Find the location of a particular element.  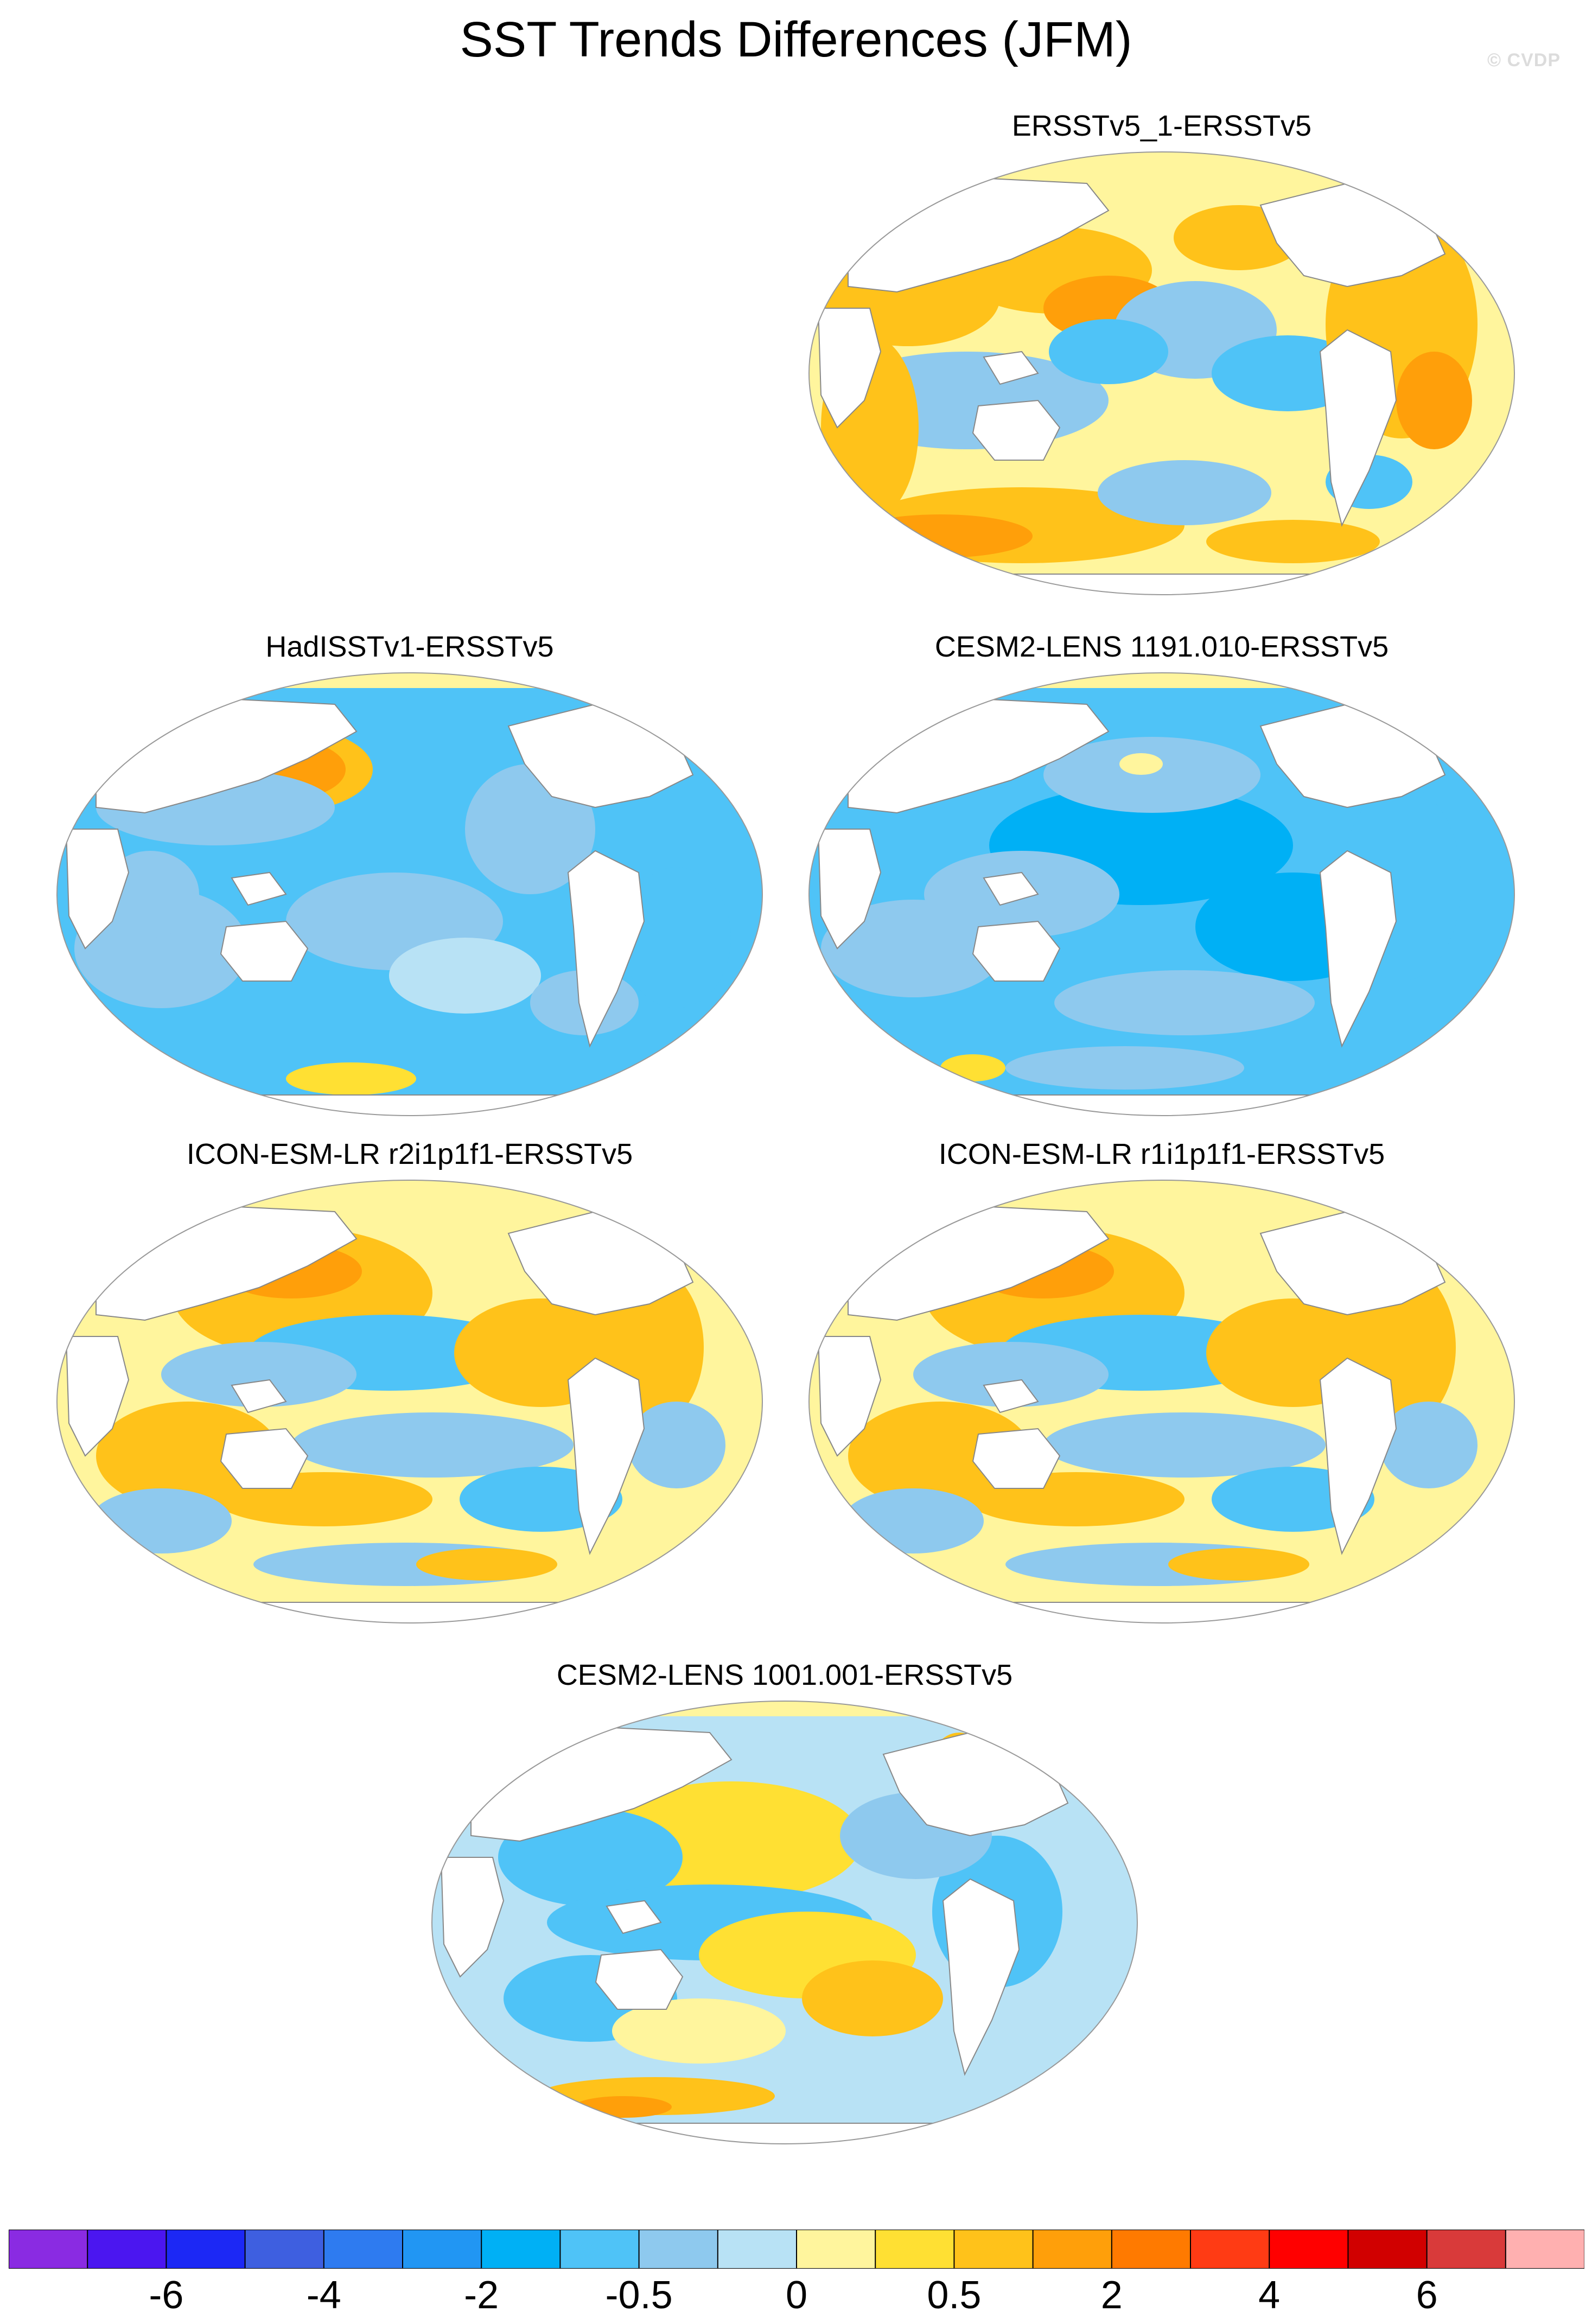

colorbar is located at coordinates (796, 2249).